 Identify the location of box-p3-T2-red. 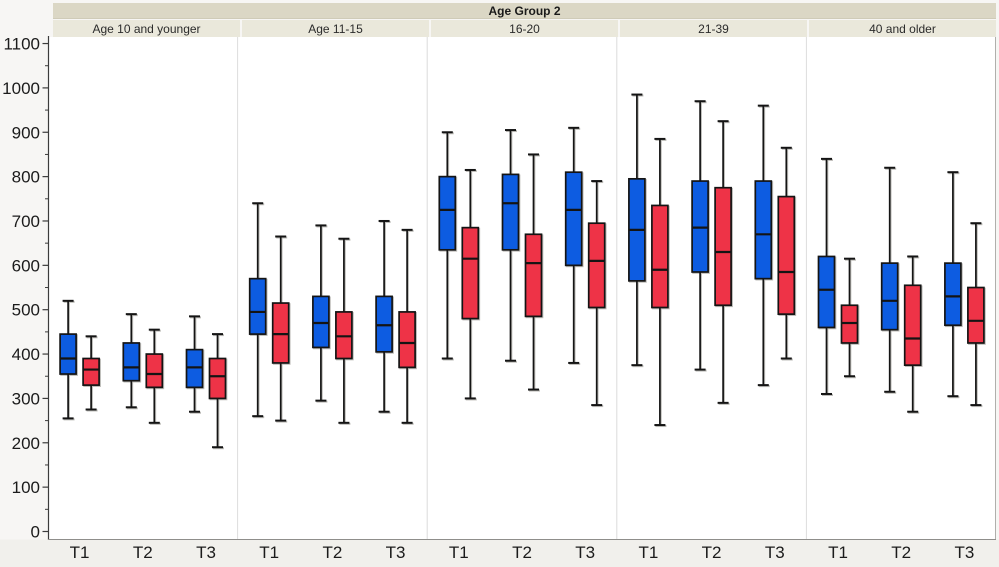
(533, 272).